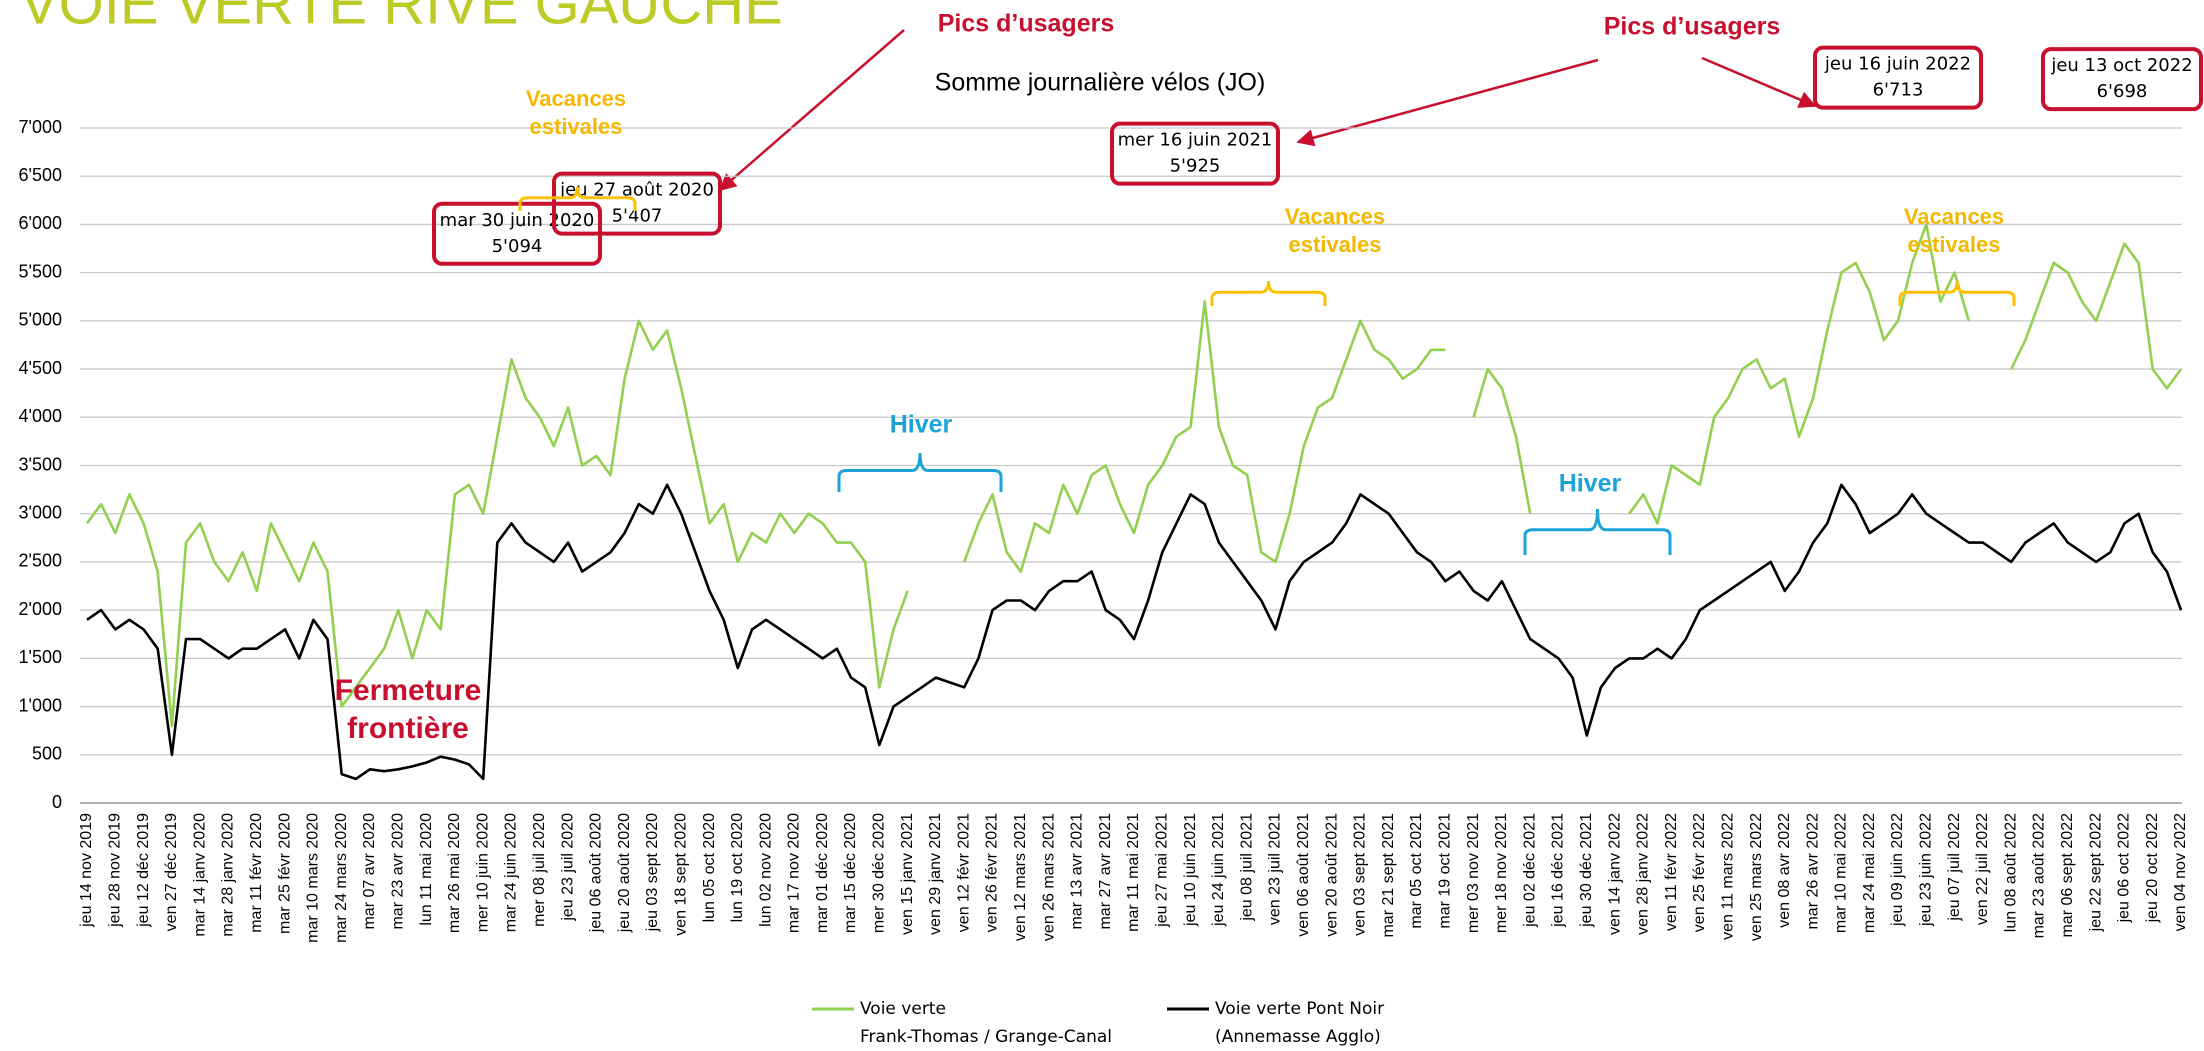  I want to click on chart-title: Somme journalière vélos (JO), so click(1100, 83).